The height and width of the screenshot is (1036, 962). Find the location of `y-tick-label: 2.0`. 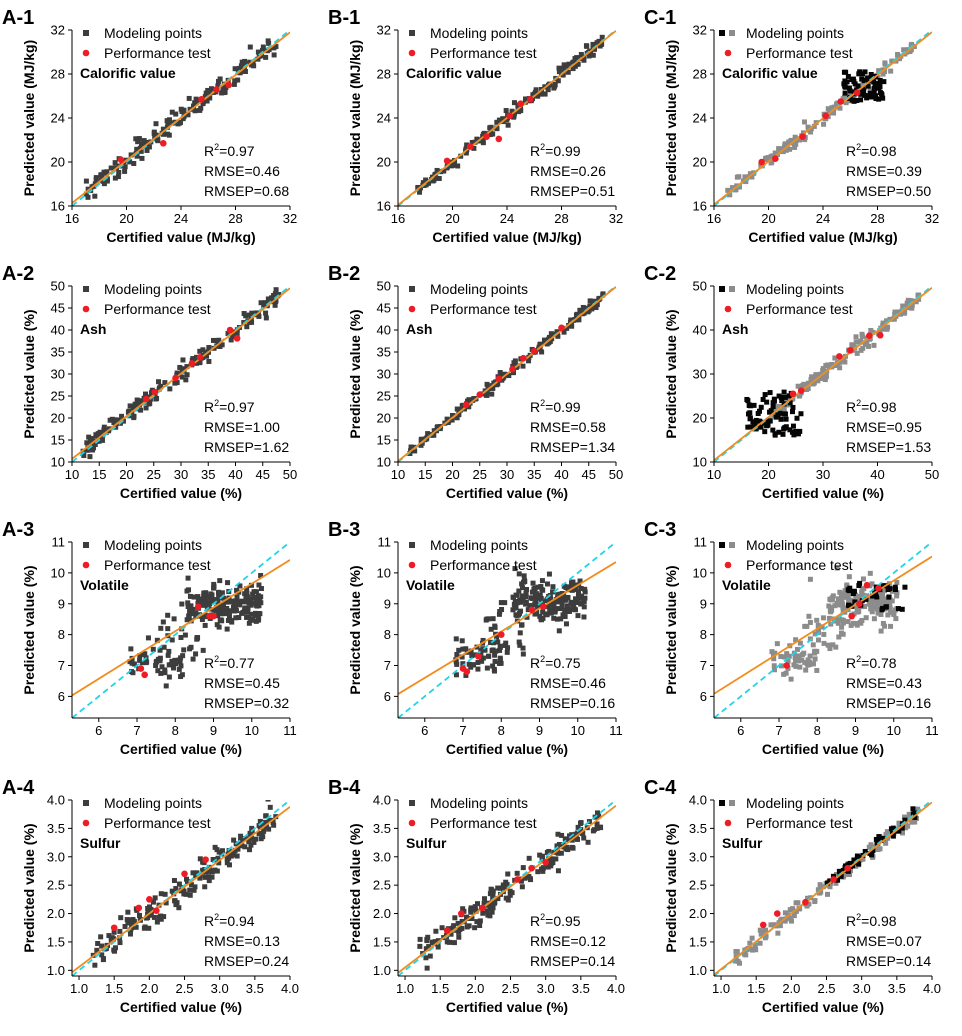

y-tick-label: 2.0 is located at coordinates (382, 913).